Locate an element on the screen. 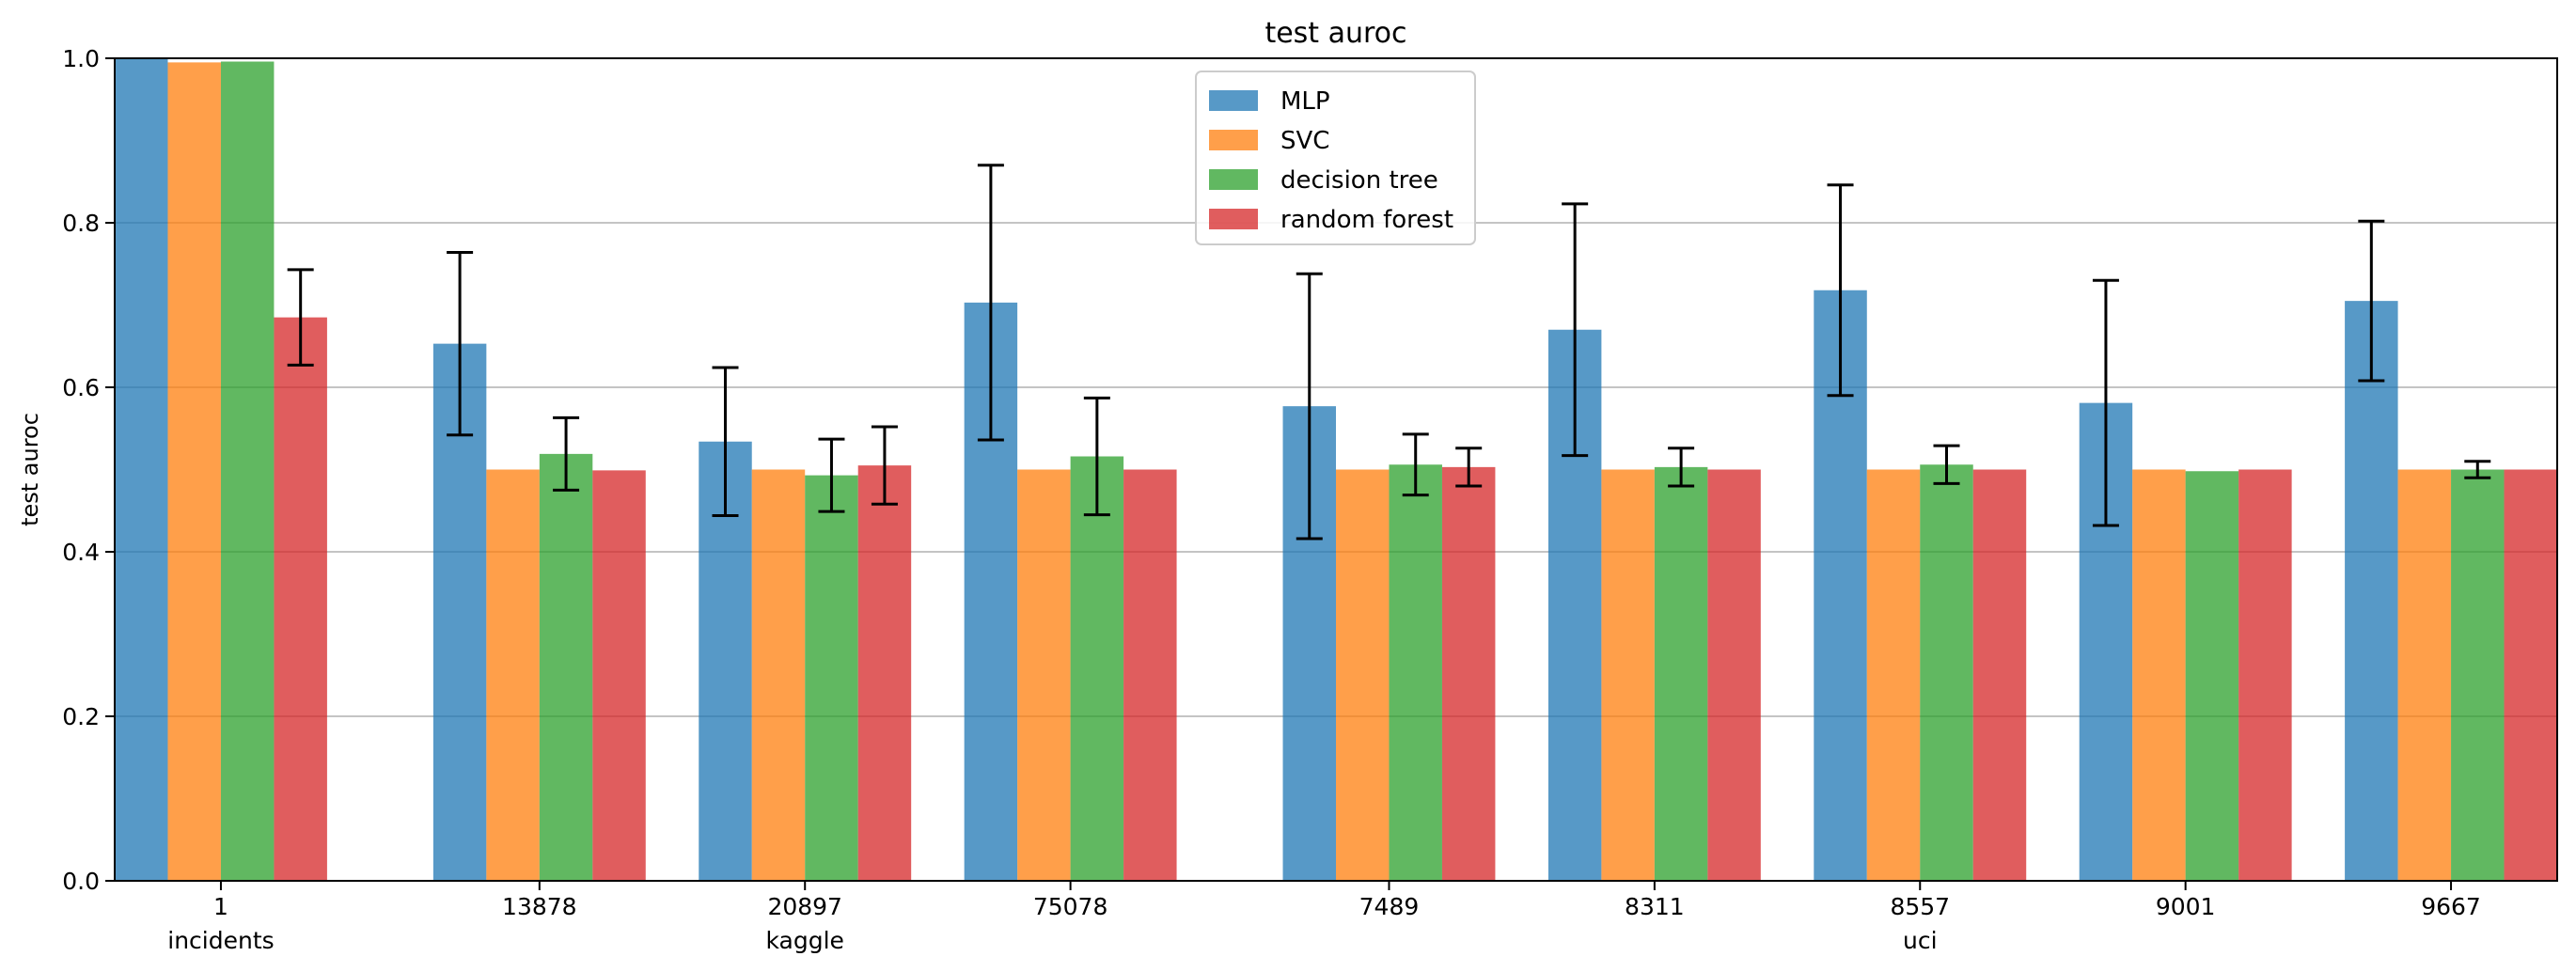 The width and height of the screenshot is (2576, 972). y-tick-label: 0.0 is located at coordinates (81, 881).